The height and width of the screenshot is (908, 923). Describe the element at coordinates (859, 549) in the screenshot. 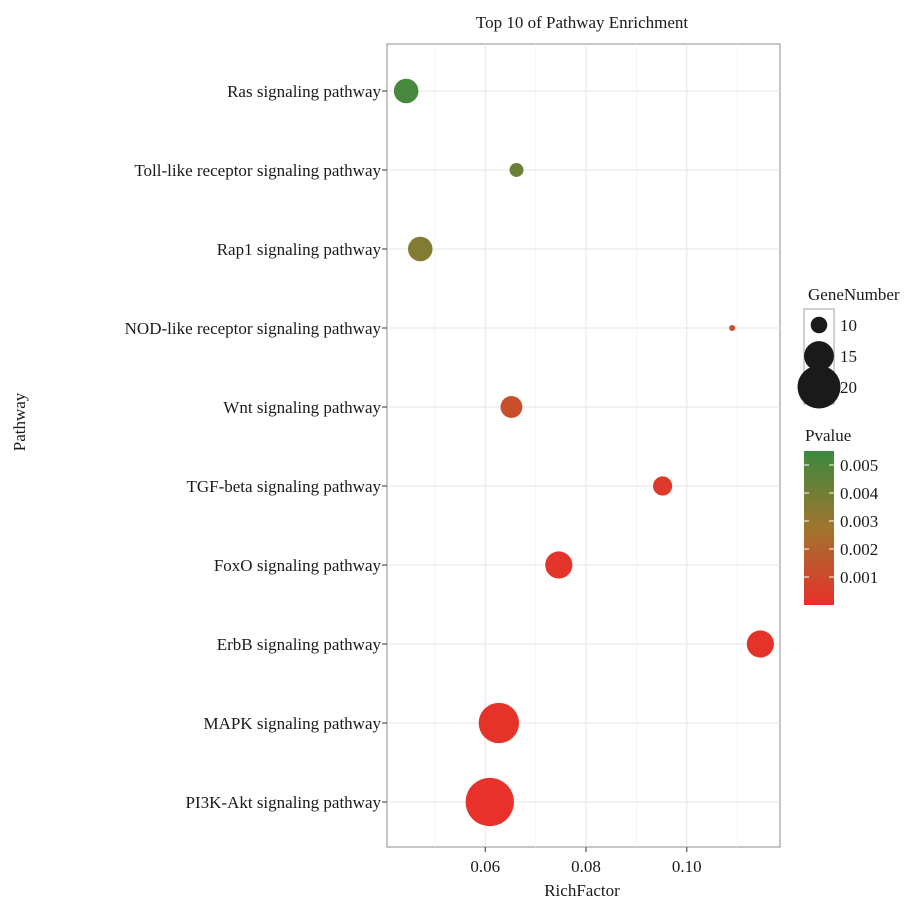

I see `colorbar-label: 0.002` at that location.